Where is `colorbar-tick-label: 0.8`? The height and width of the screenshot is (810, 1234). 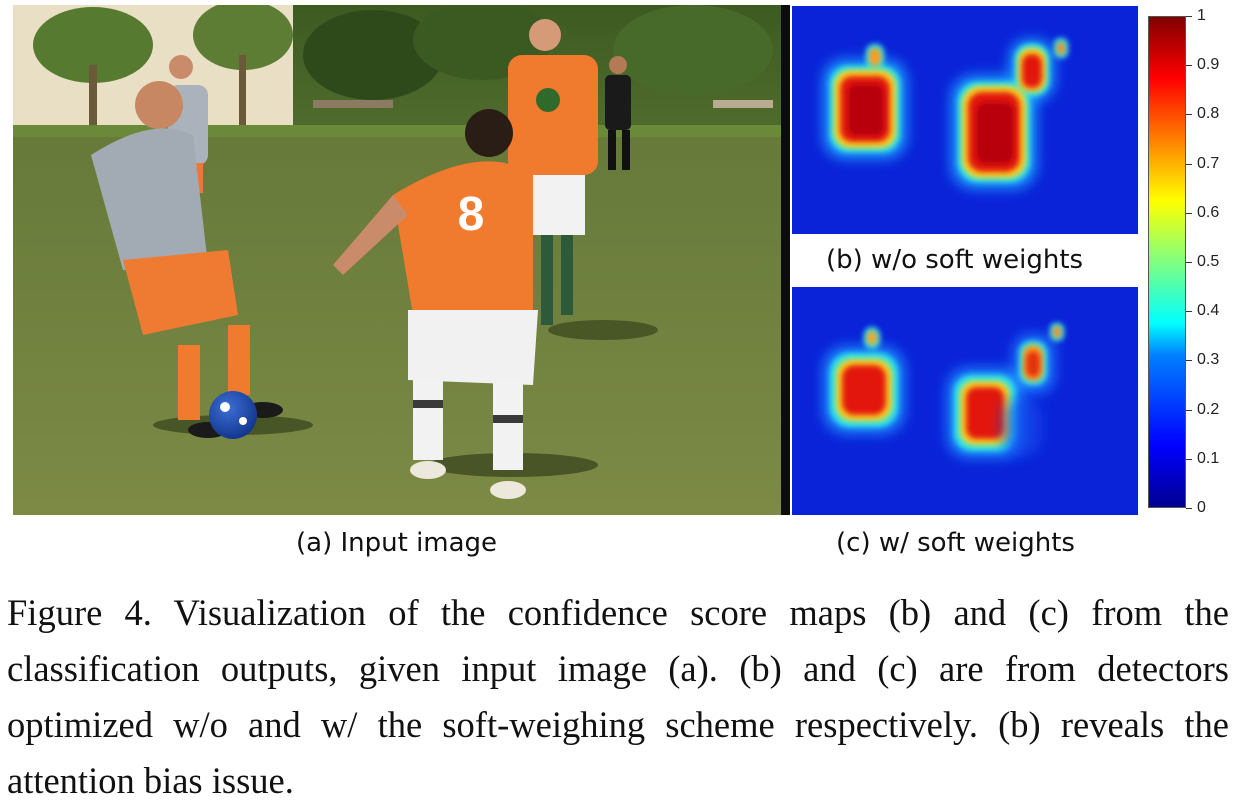
colorbar-tick-label: 0.8 is located at coordinates (1208, 114).